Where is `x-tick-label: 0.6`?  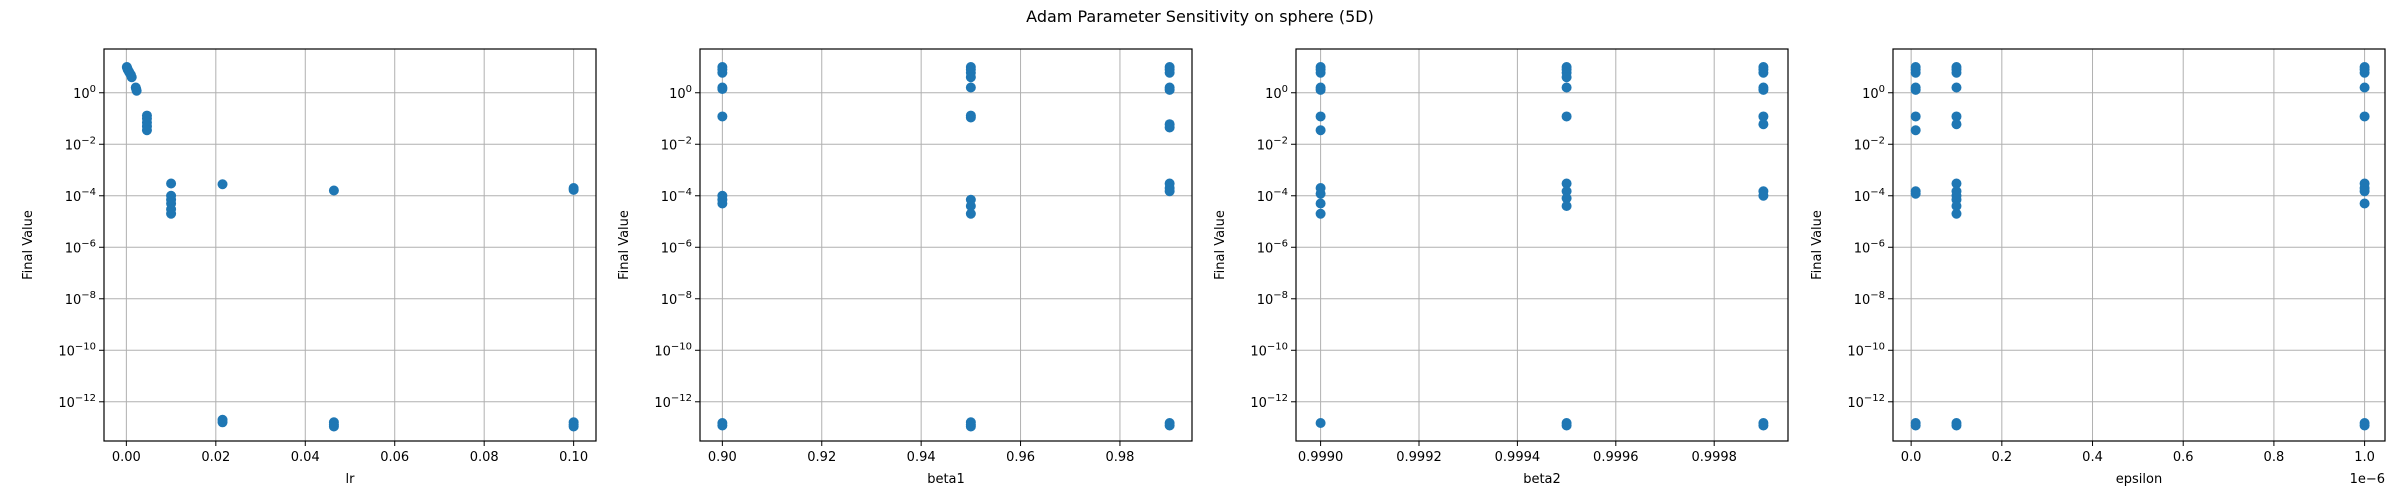
x-tick-label: 0.6 is located at coordinates (2183, 457).